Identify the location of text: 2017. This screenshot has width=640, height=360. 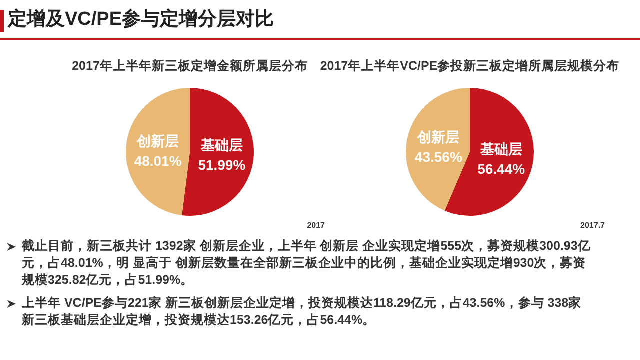
(316, 225).